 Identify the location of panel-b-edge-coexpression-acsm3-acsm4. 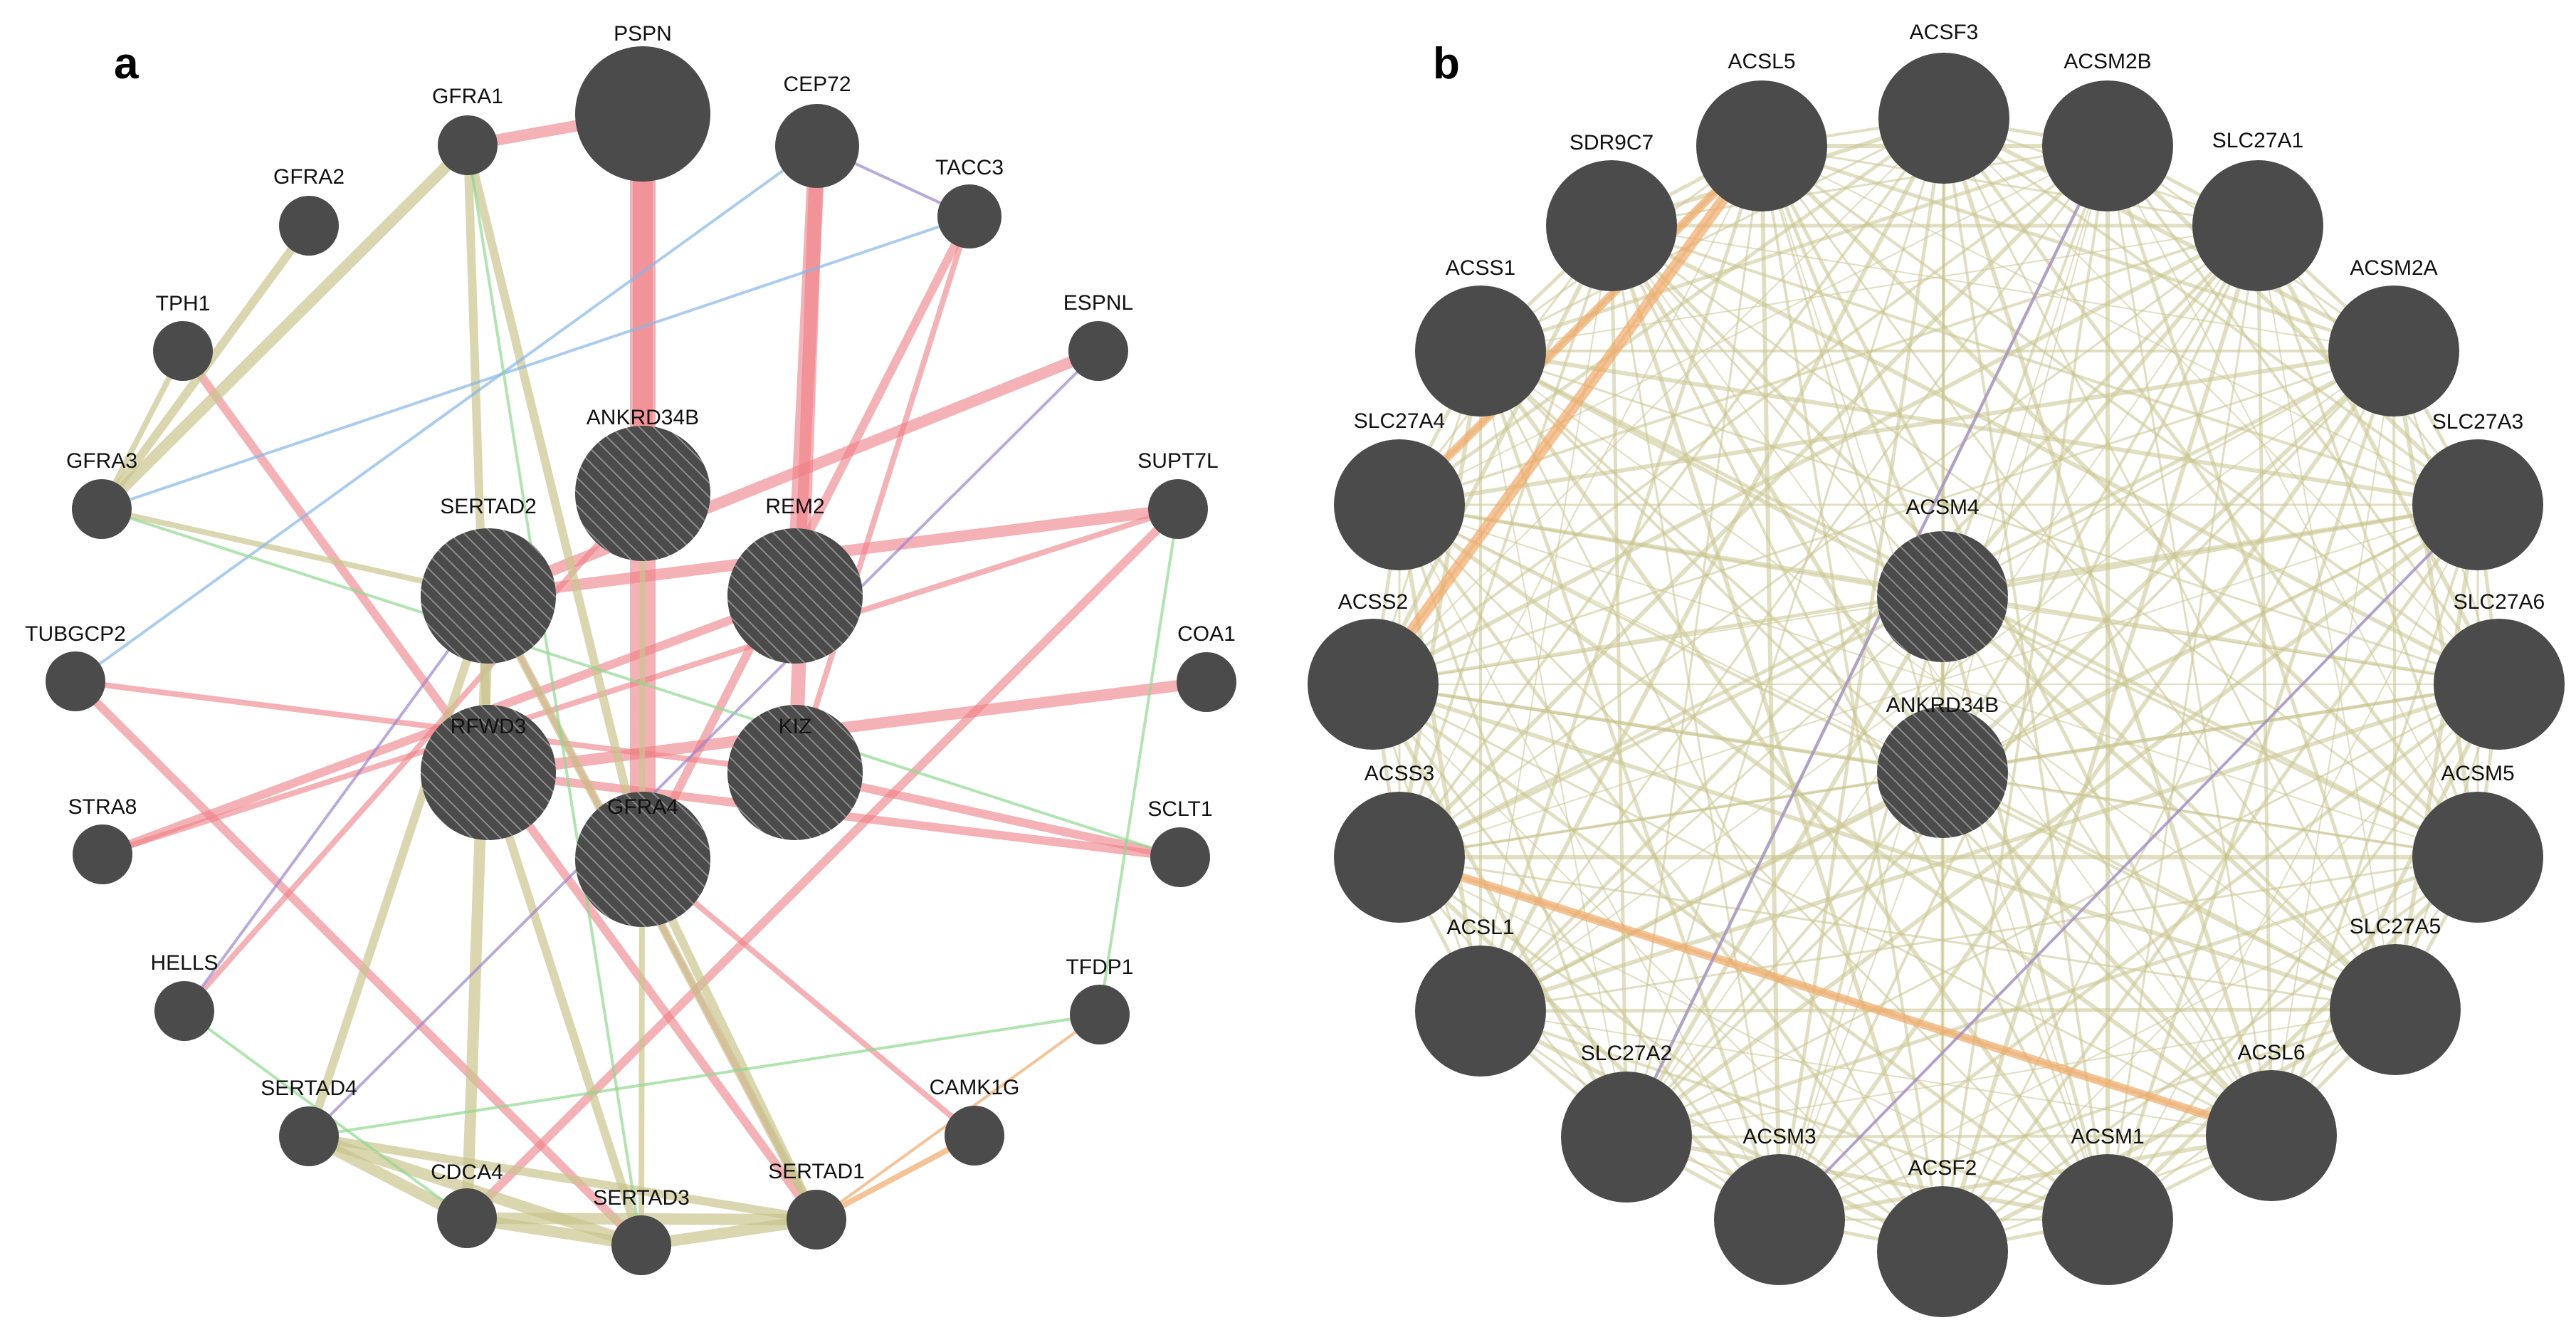
(1861, 908).